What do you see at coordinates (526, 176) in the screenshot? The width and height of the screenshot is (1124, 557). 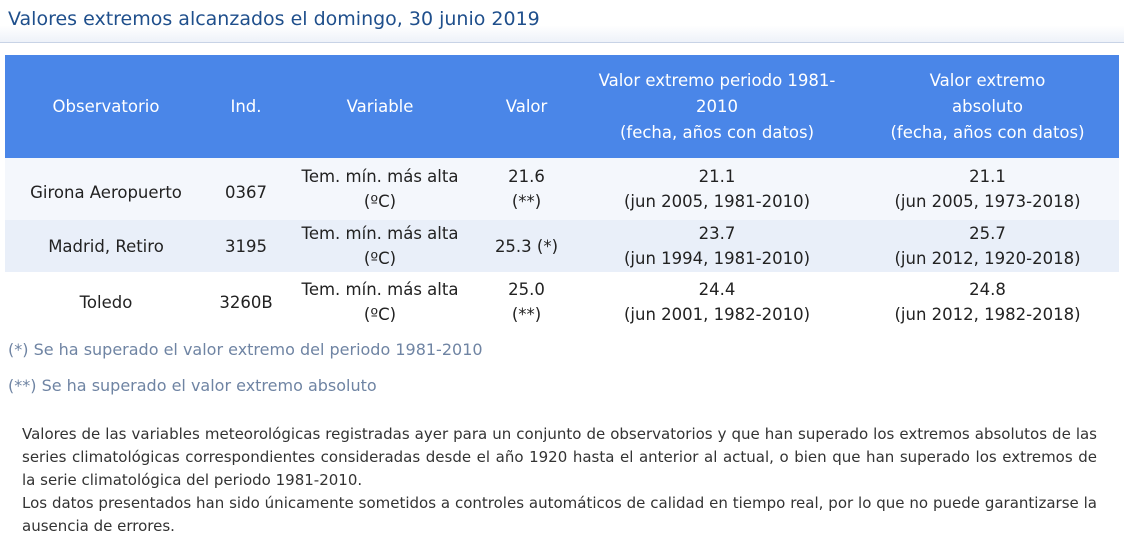 I see `cell-valor-number: 21.6` at bounding box center [526, 176].